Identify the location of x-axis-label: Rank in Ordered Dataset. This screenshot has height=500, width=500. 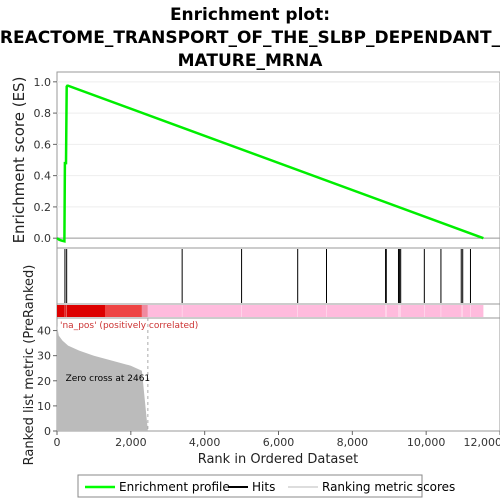
(278, 459).